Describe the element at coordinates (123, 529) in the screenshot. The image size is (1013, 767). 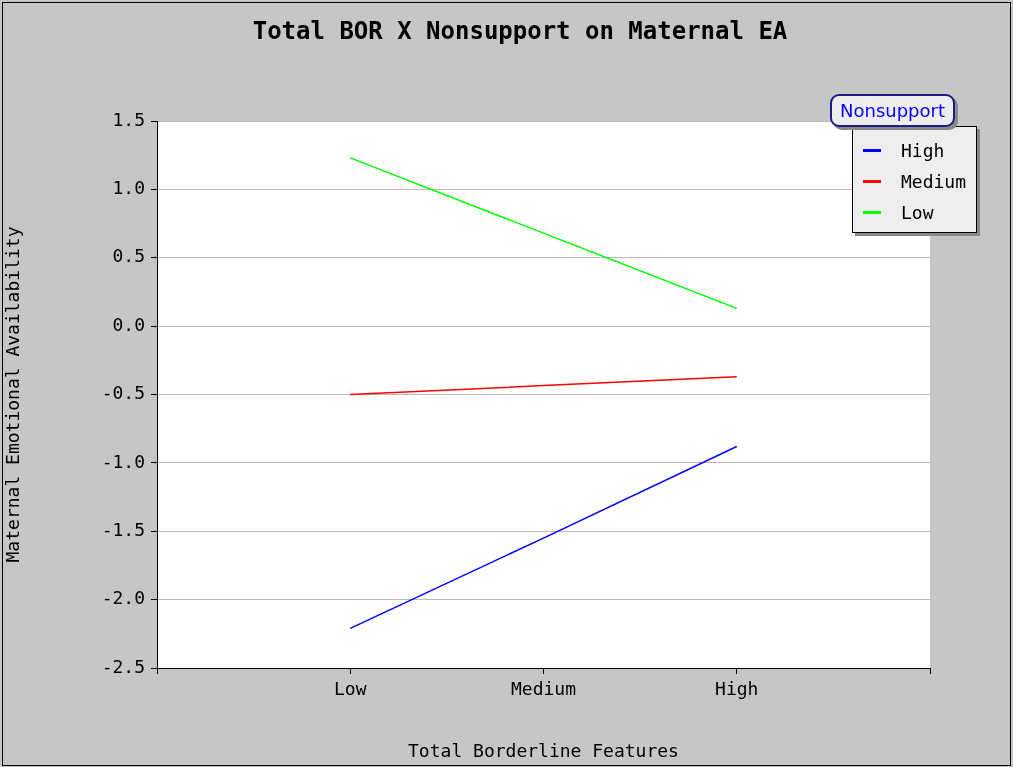
I see `y-tick-label: -1.5` at that location.